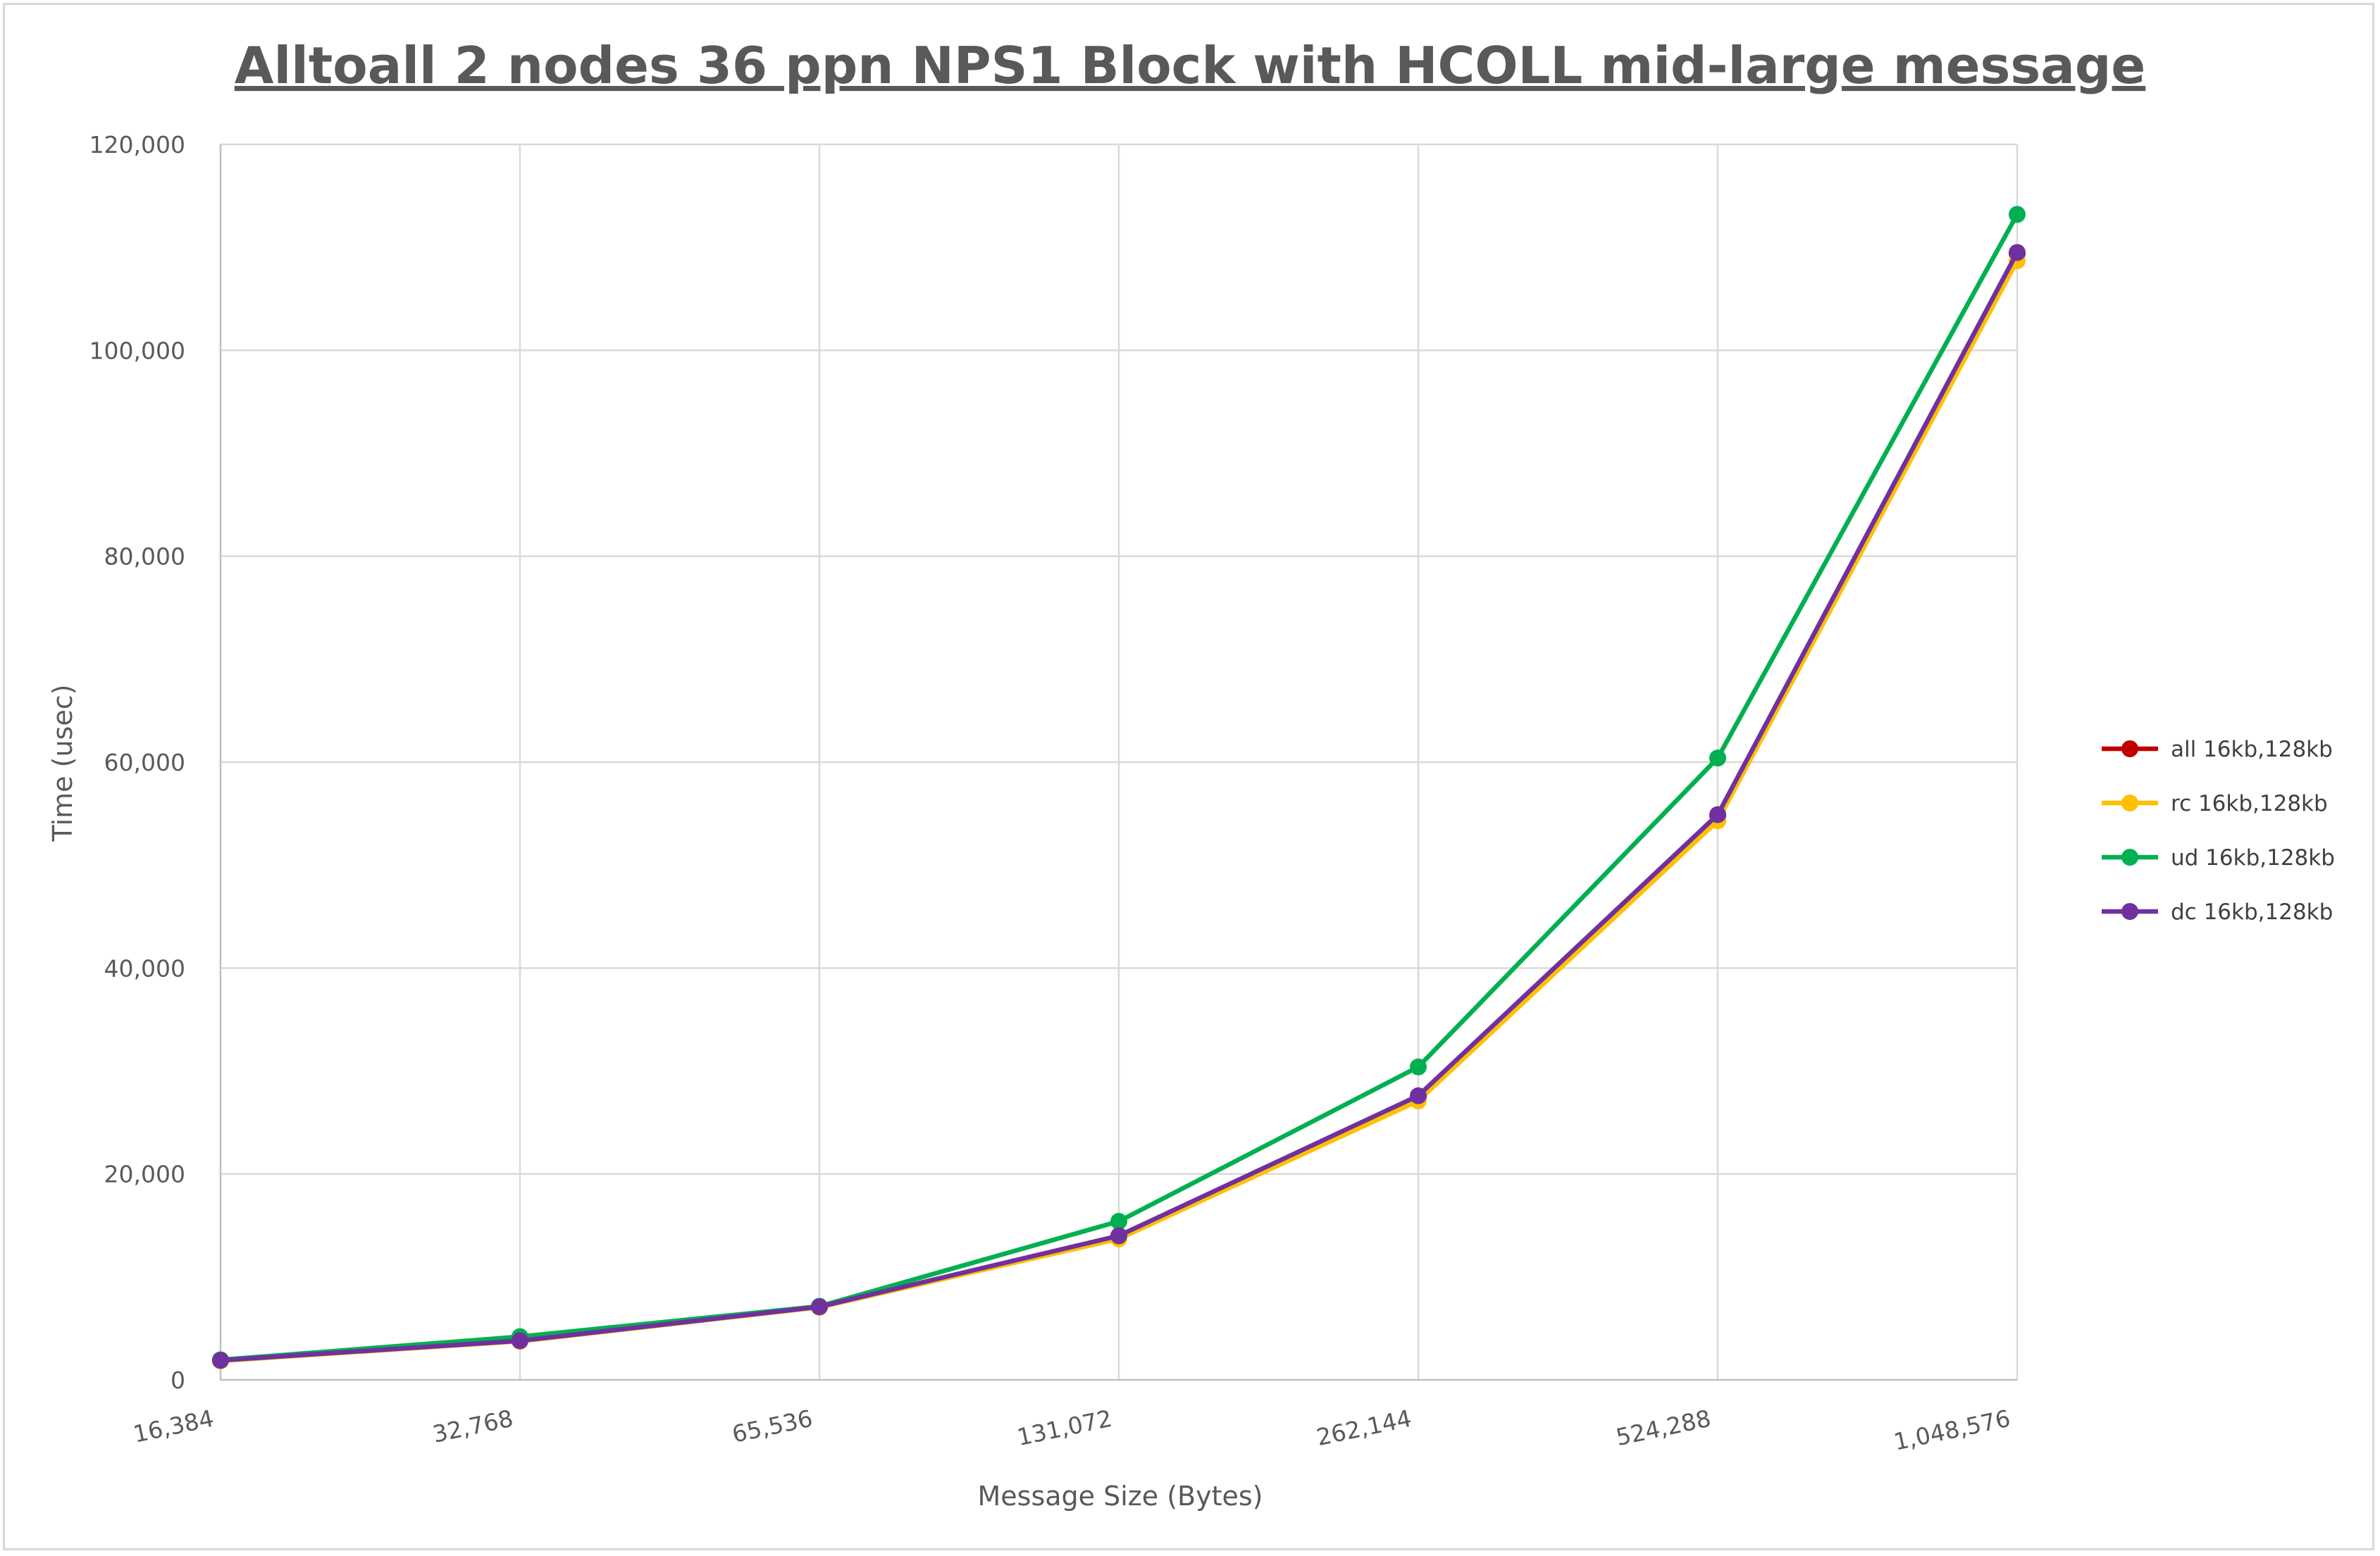 The image size is (2380, 1556). What do you see at coordinates (137, 350) in the screenshot?
I see `y-tick-label: 100,000` at bounding box center [137, 350].